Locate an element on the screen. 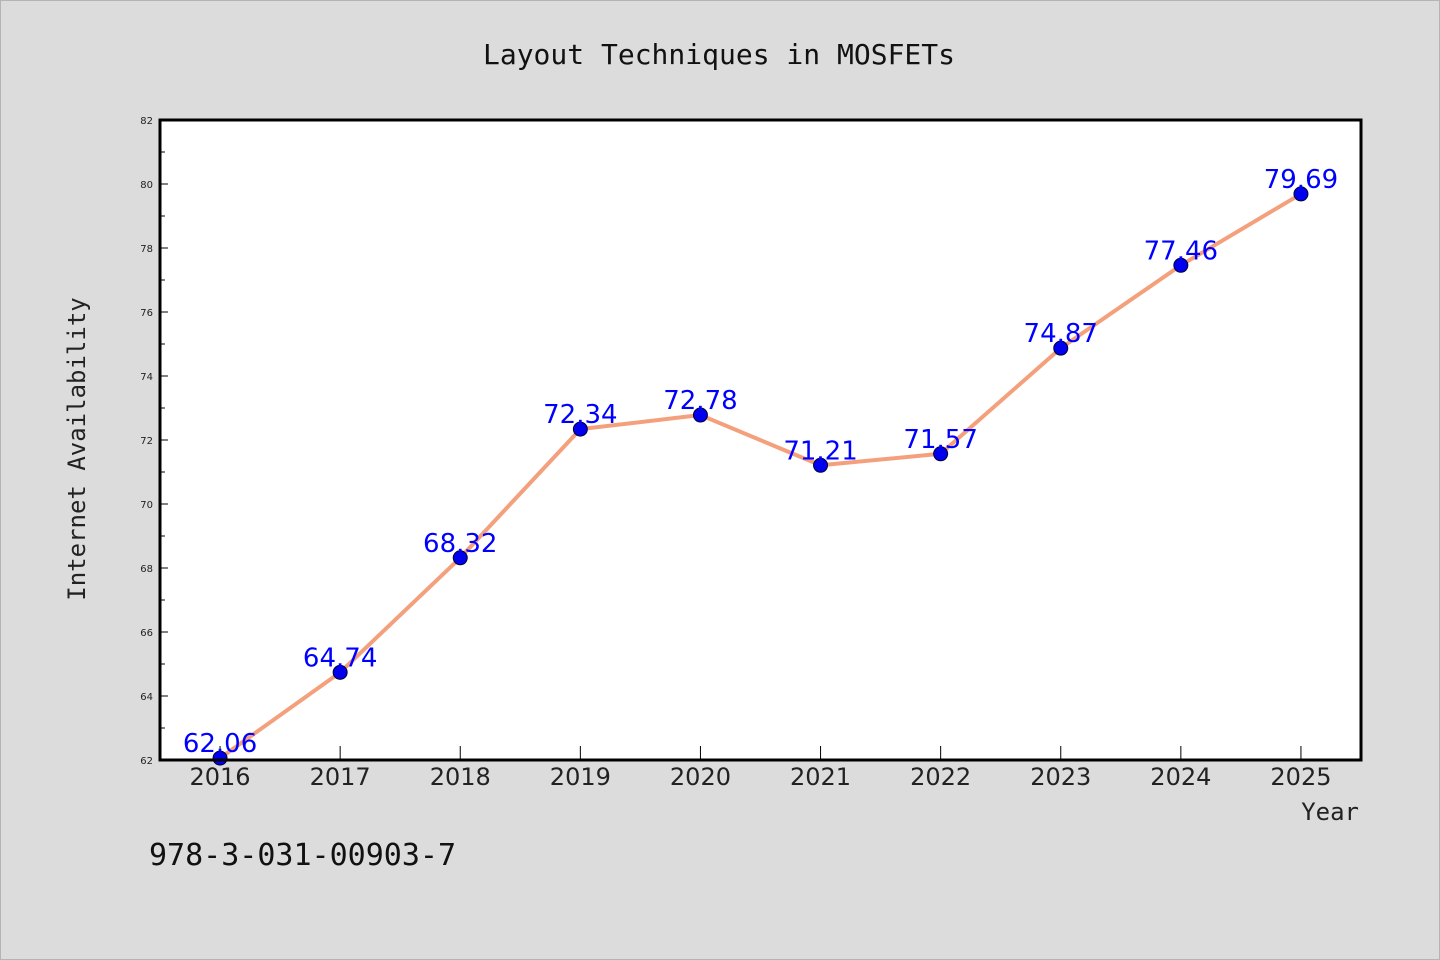 The height and width of the screenshot is (960, 1440). x-tick-label: 2016 is located at coordinates (220, 777).